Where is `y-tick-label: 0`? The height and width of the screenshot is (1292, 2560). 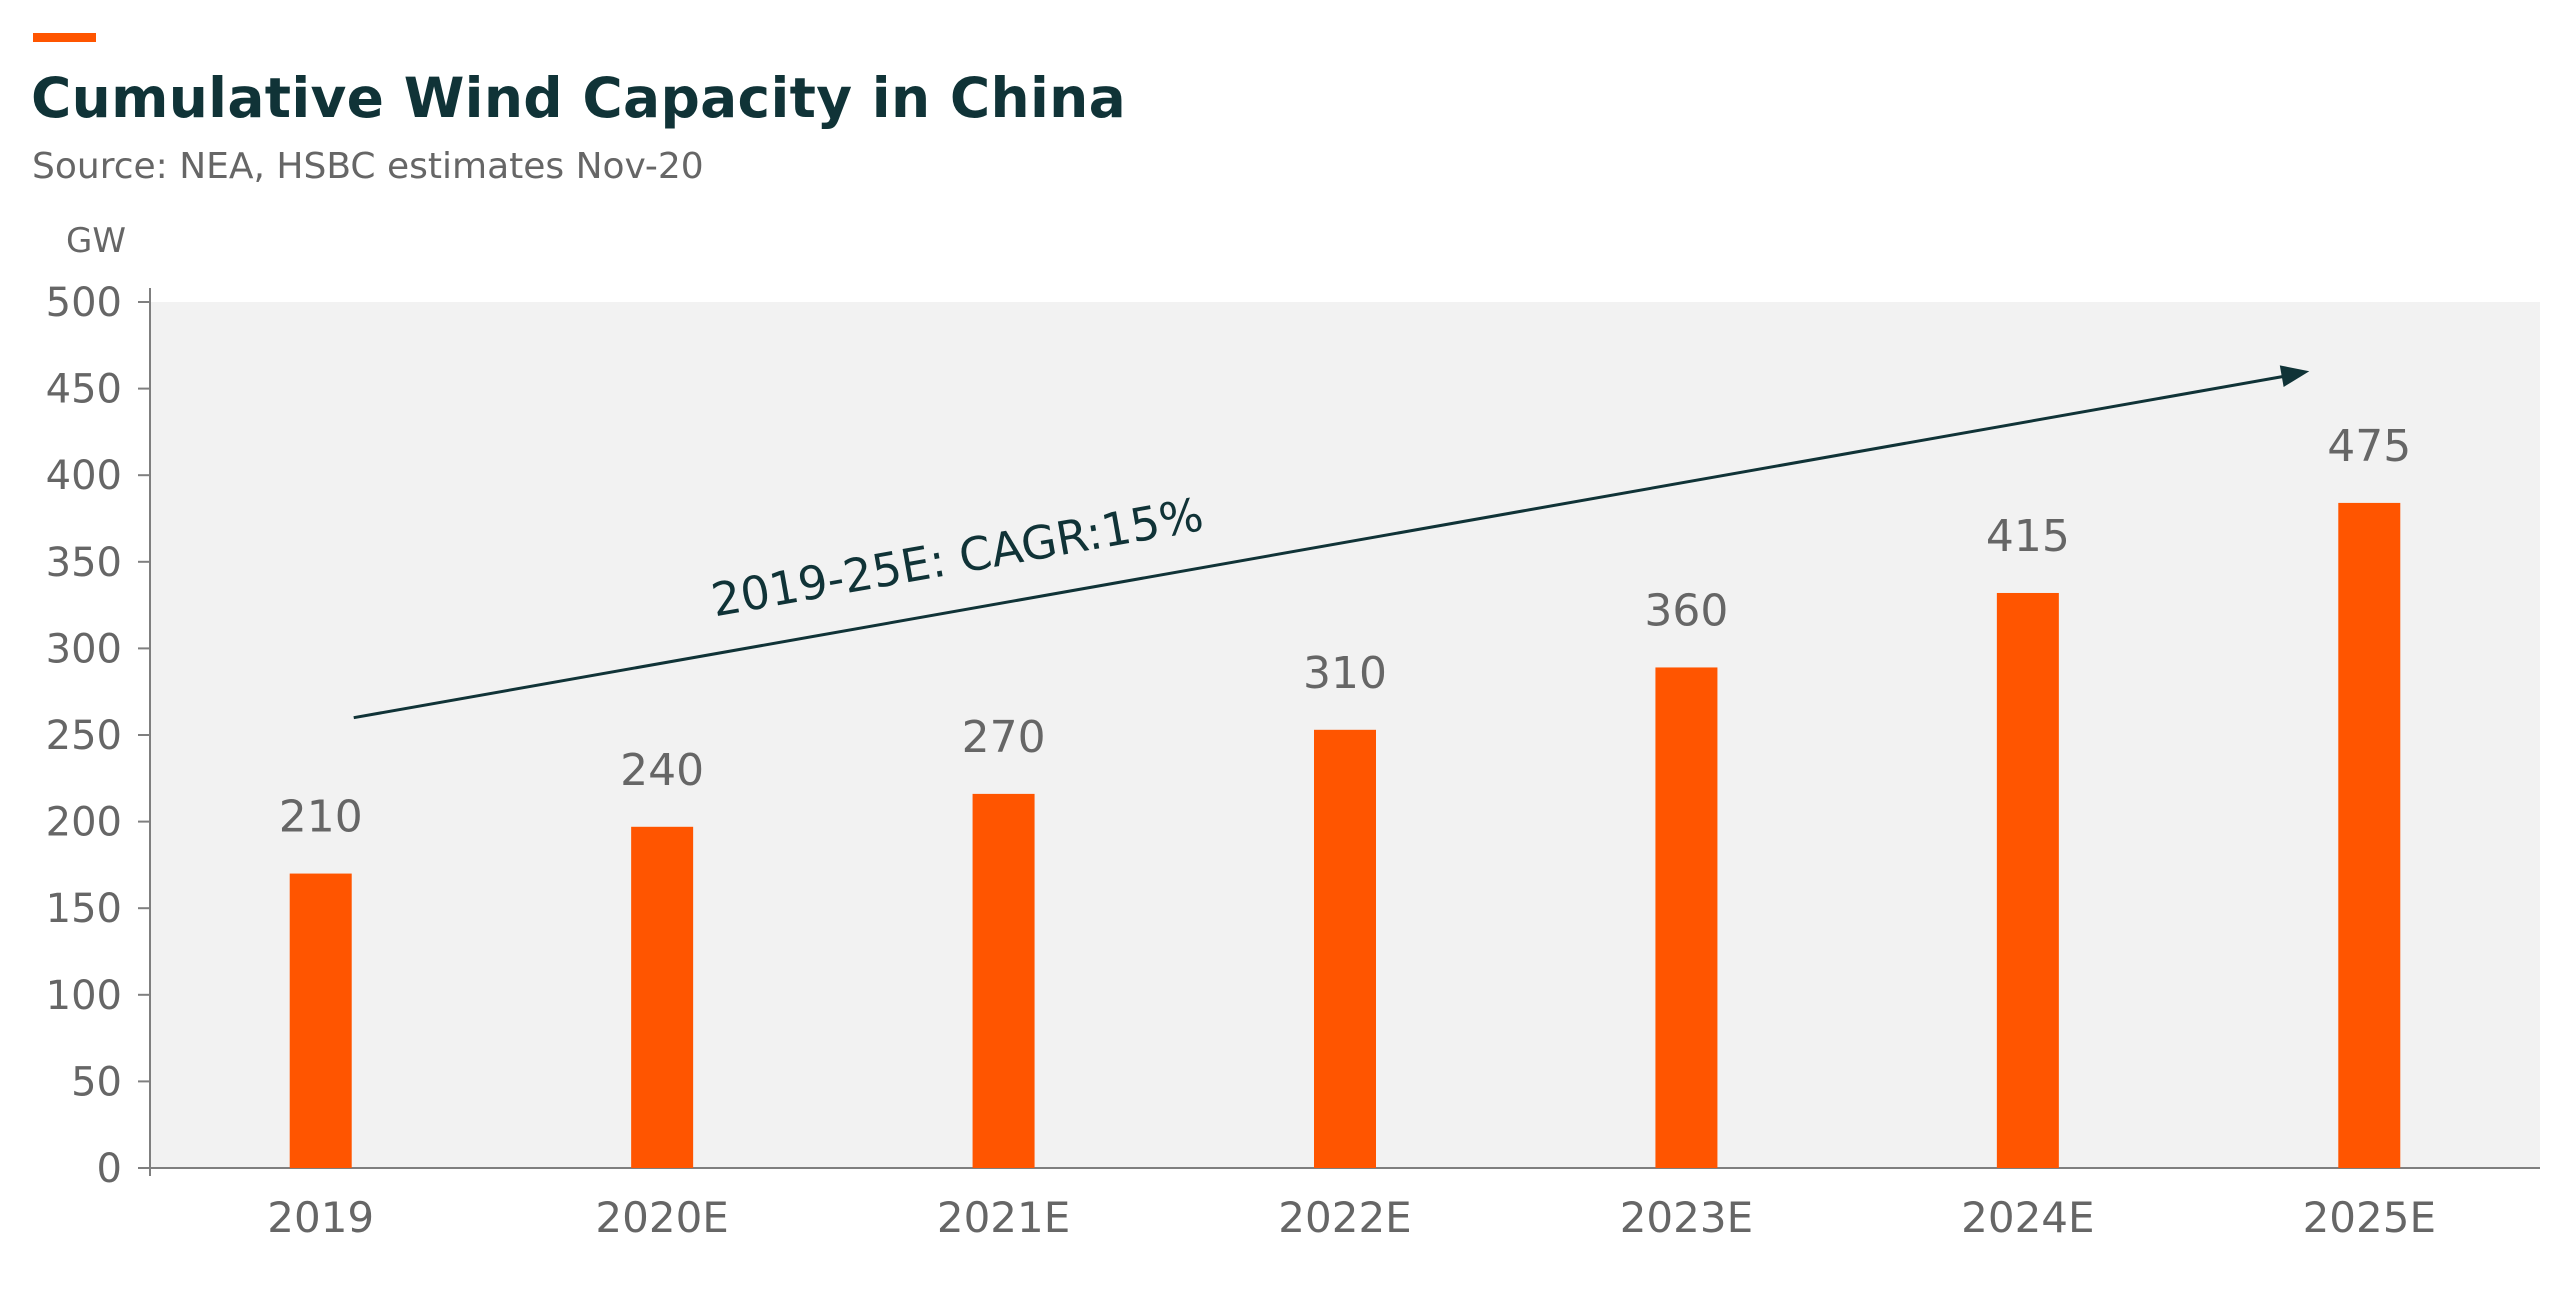 y-tick-label: 0 is located at coordinates (109, 1169).